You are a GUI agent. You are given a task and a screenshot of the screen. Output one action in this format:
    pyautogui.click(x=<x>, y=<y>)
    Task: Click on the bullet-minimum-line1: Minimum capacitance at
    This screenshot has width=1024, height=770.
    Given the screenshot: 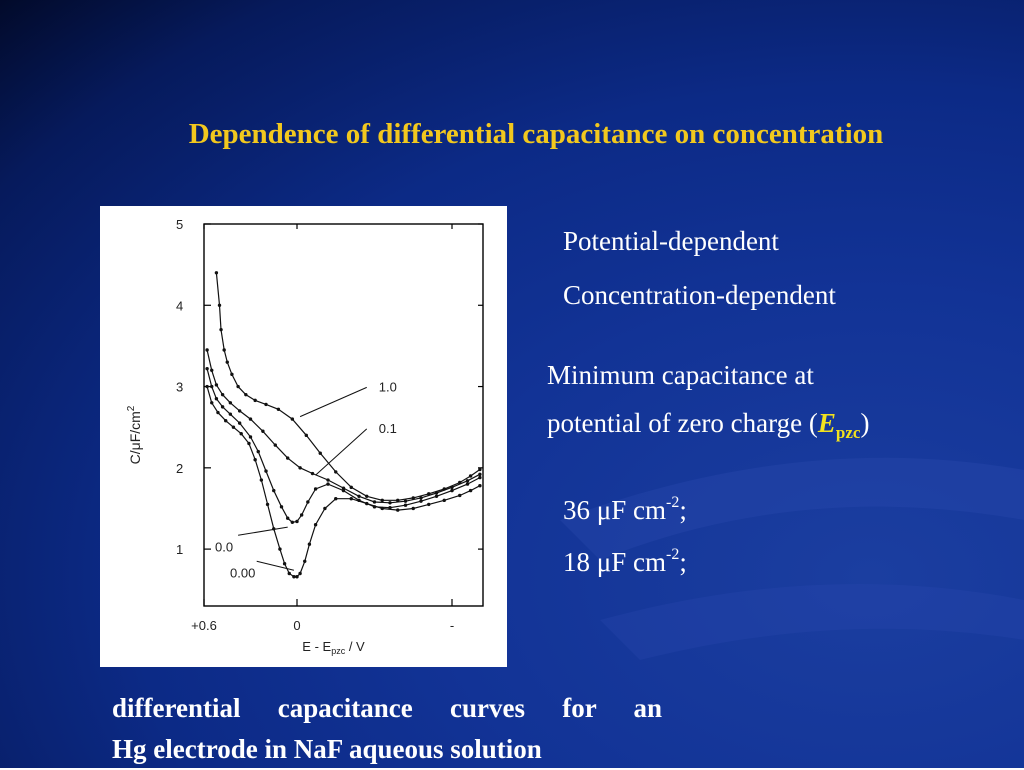 What is the action you would take?
    pyautogui.click(x=680, y=375)
    